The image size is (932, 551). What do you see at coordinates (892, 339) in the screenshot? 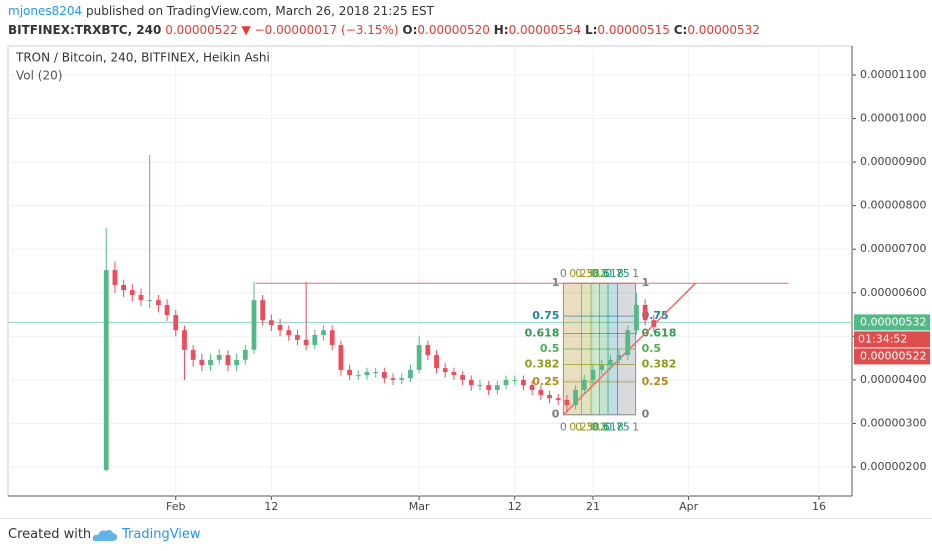
I see `countdown-tag` at bounding box center [892, 339].